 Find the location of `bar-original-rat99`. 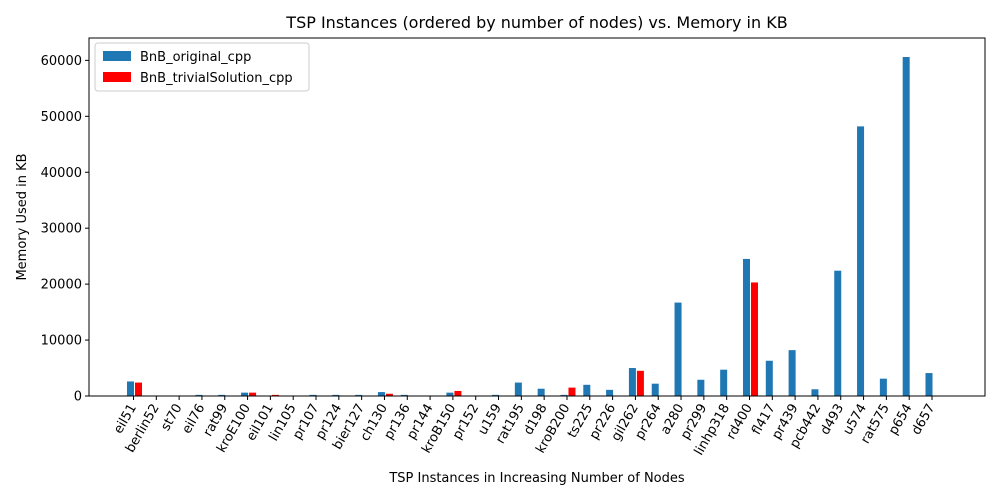

bar-original-rat99 is located at coordinates (222, 395).